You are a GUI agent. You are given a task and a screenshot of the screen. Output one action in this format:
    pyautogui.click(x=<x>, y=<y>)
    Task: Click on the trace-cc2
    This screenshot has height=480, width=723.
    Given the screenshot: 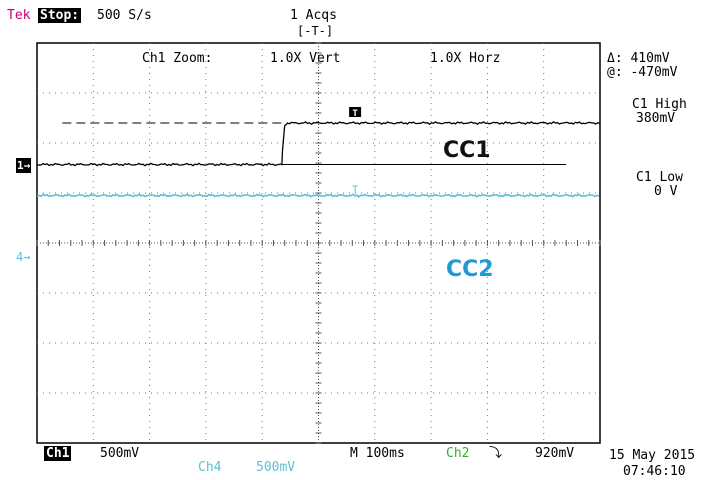 What is the action you would take?
    pyautogui.click(x=318, y=195)
    